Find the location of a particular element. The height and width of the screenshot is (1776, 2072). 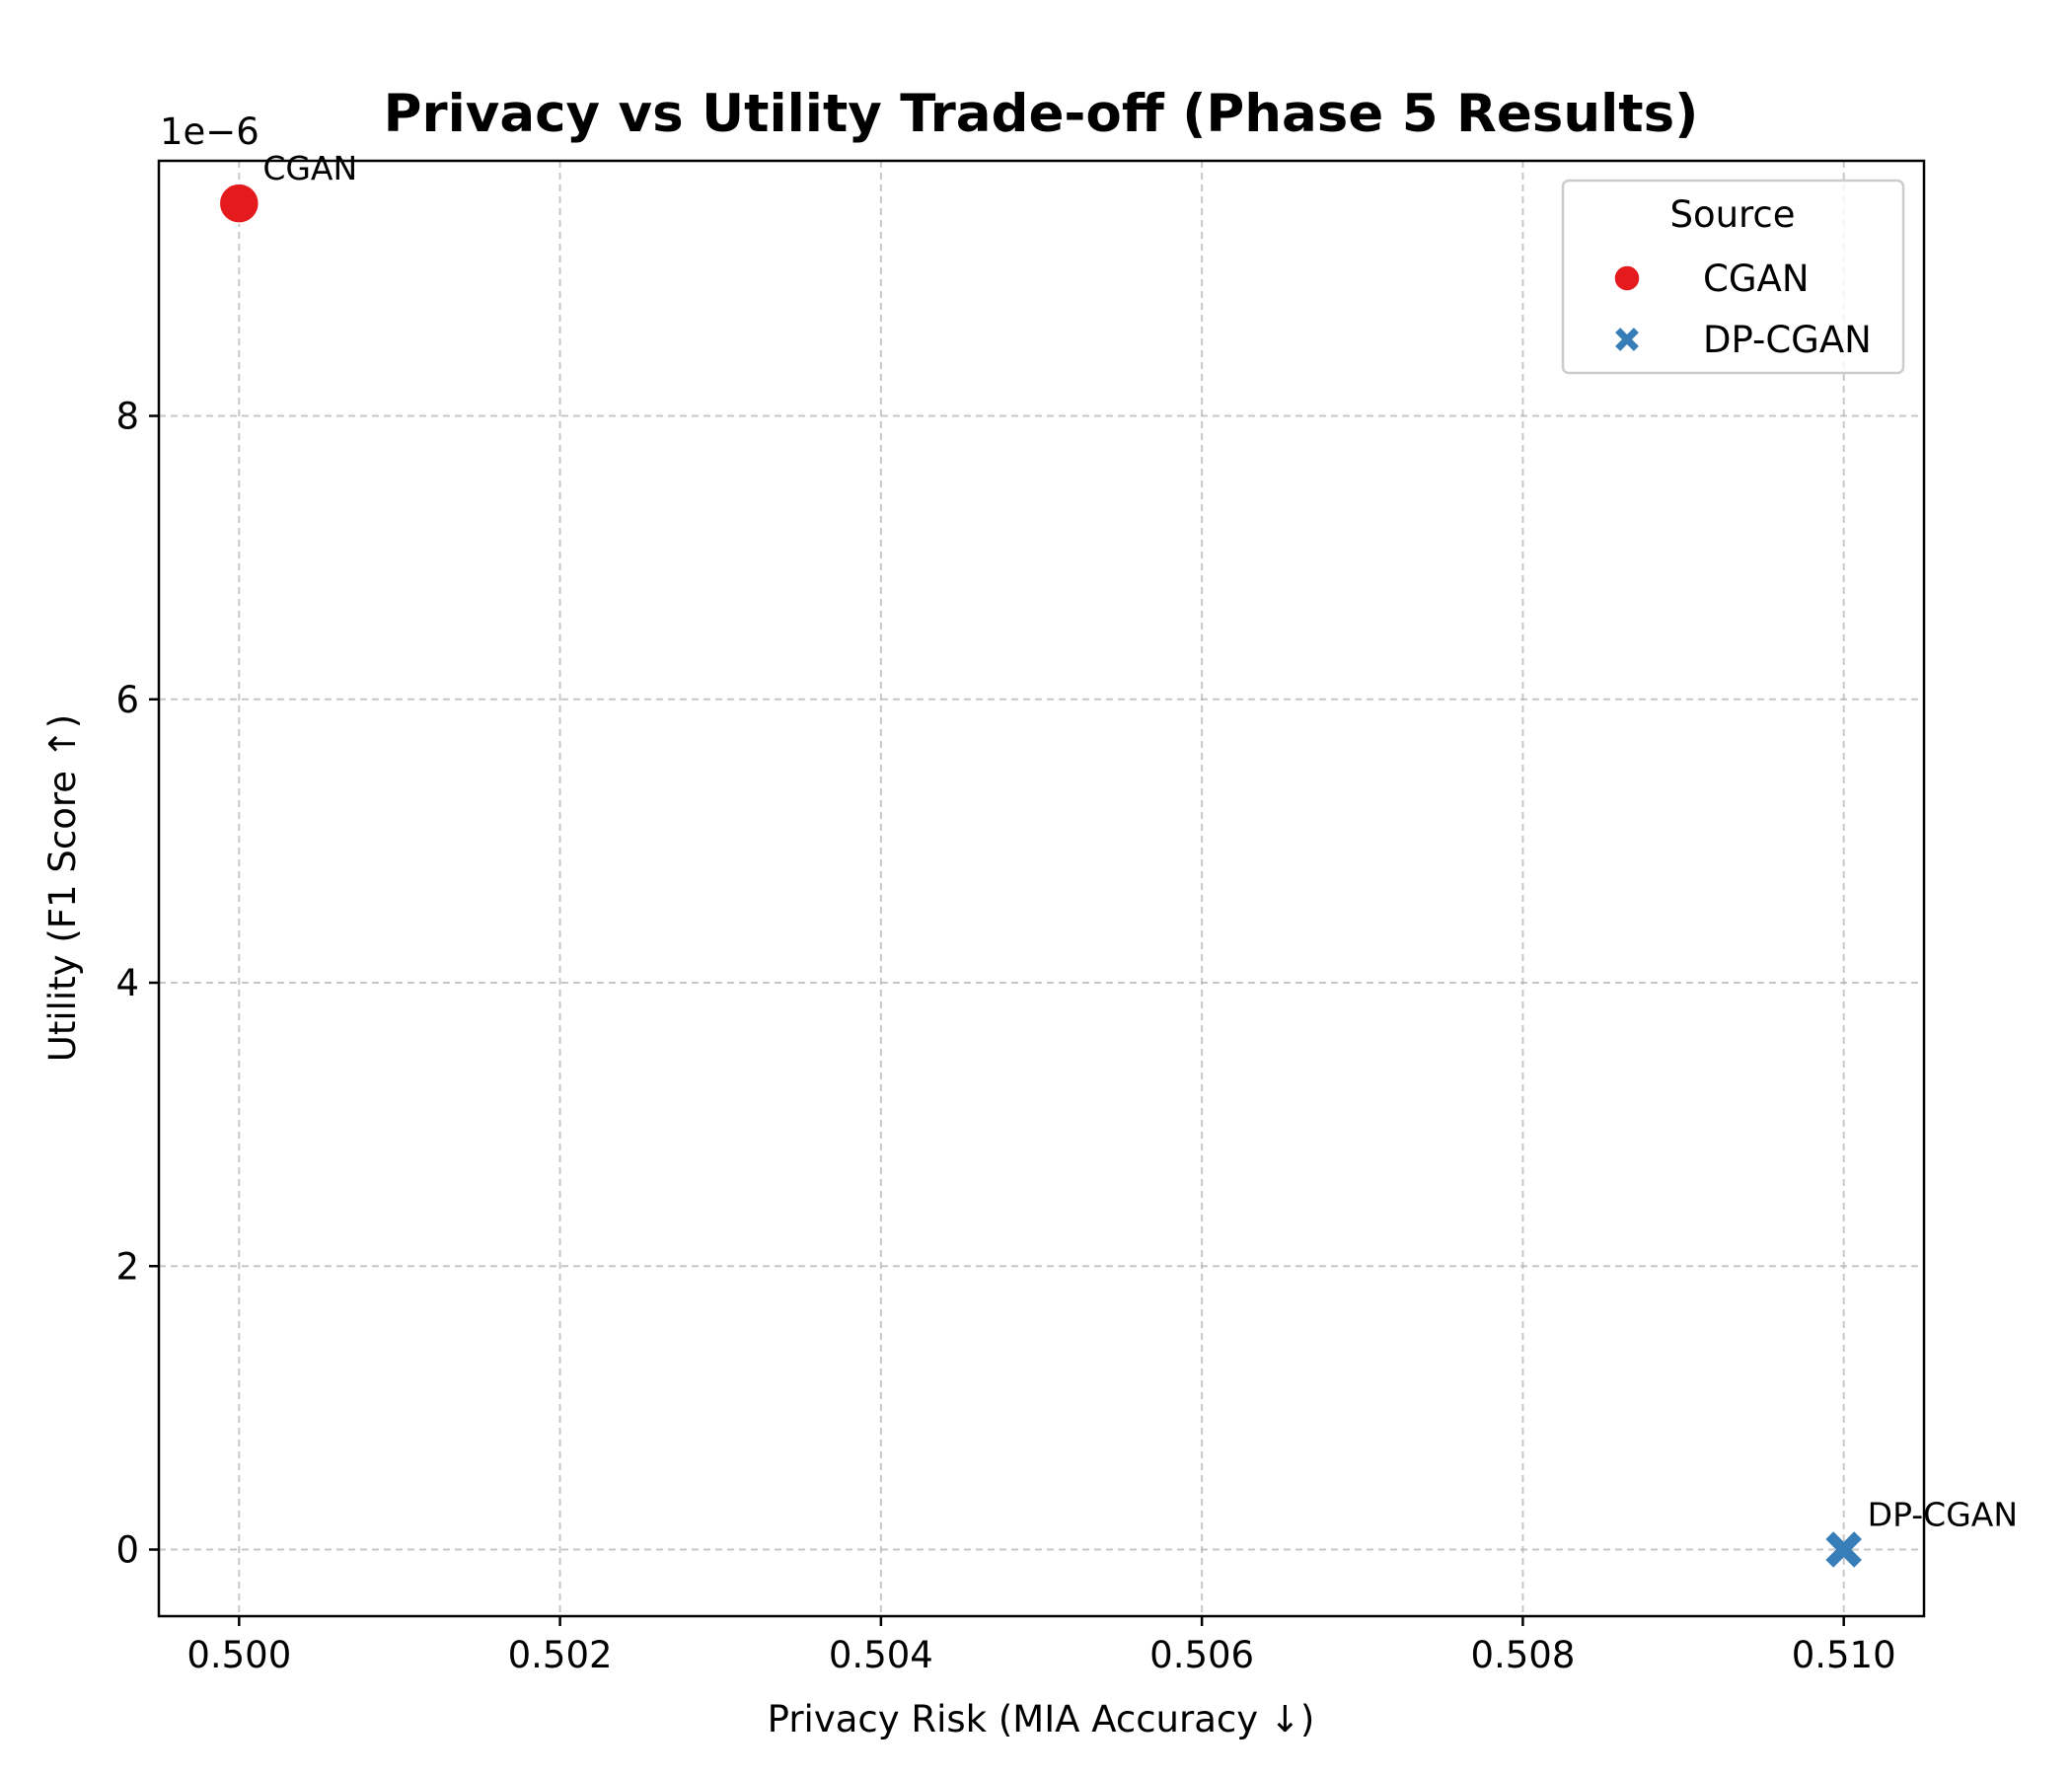

x-axis-label: Privacy Risk (MIA Accuracy ↓) is located at coordinates (1041, 1719).